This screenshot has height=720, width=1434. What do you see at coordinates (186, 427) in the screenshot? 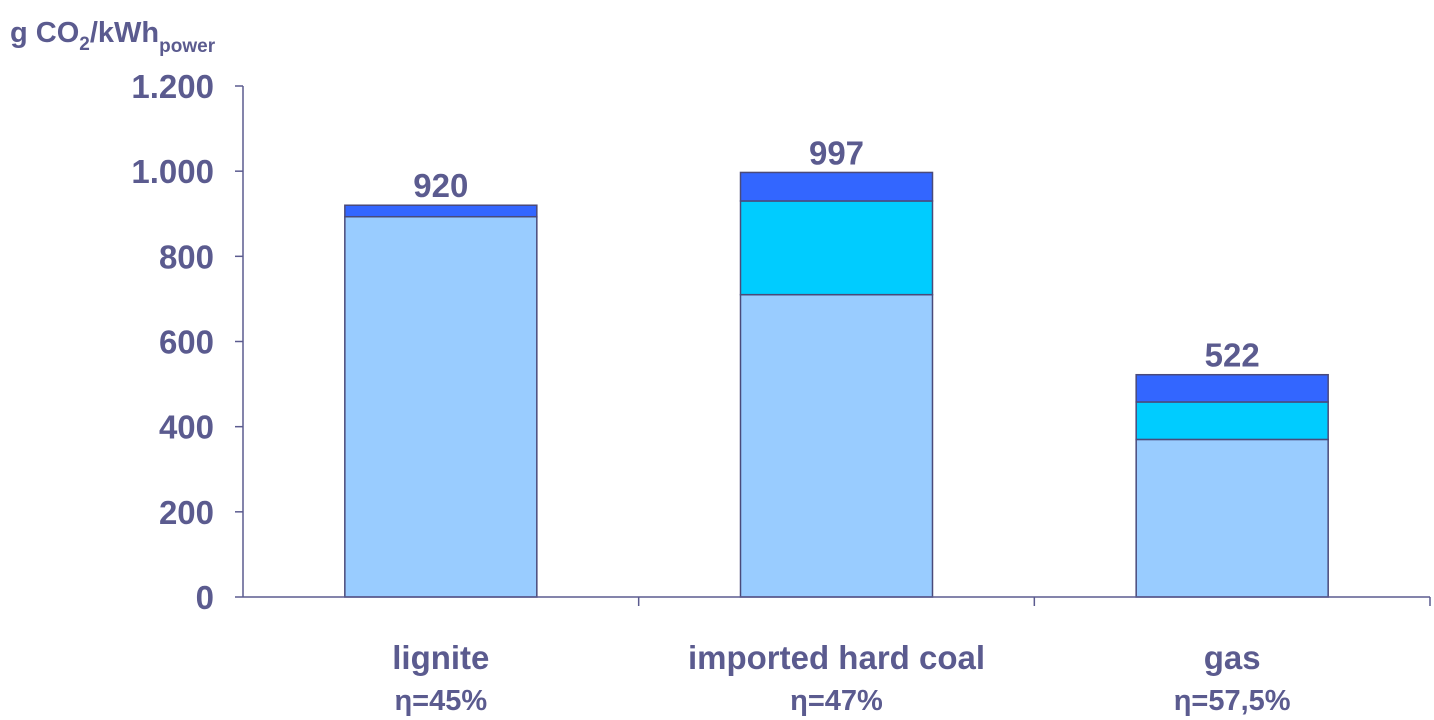
I see `y-tick-label: 400` at bounding box center [186, 427].